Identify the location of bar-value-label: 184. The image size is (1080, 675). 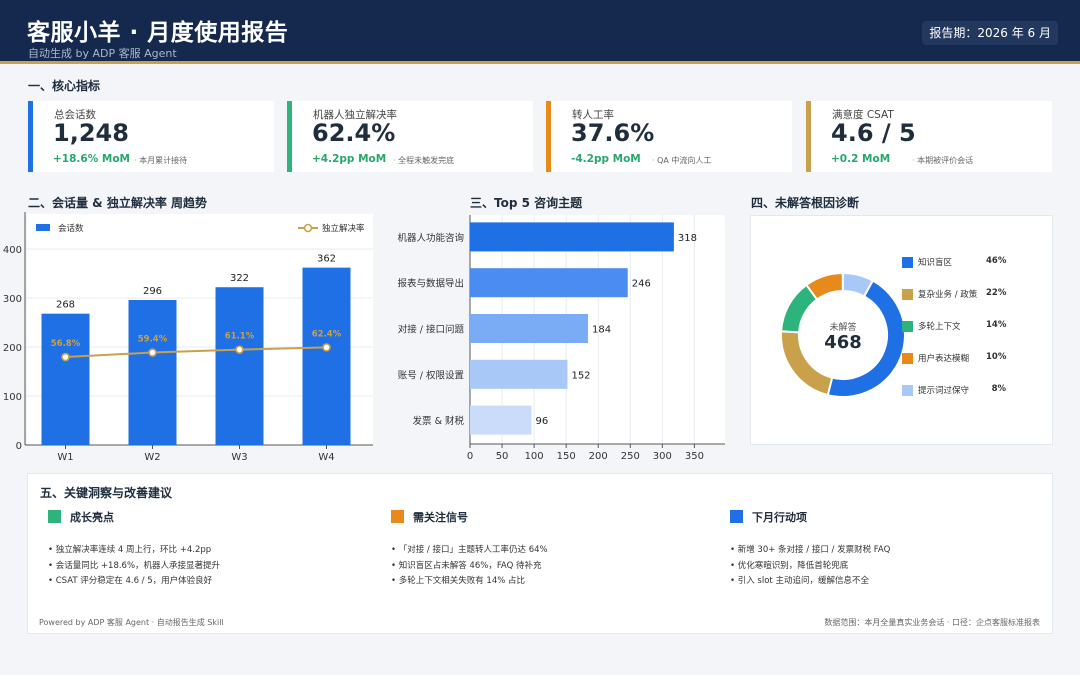
(601, 330).